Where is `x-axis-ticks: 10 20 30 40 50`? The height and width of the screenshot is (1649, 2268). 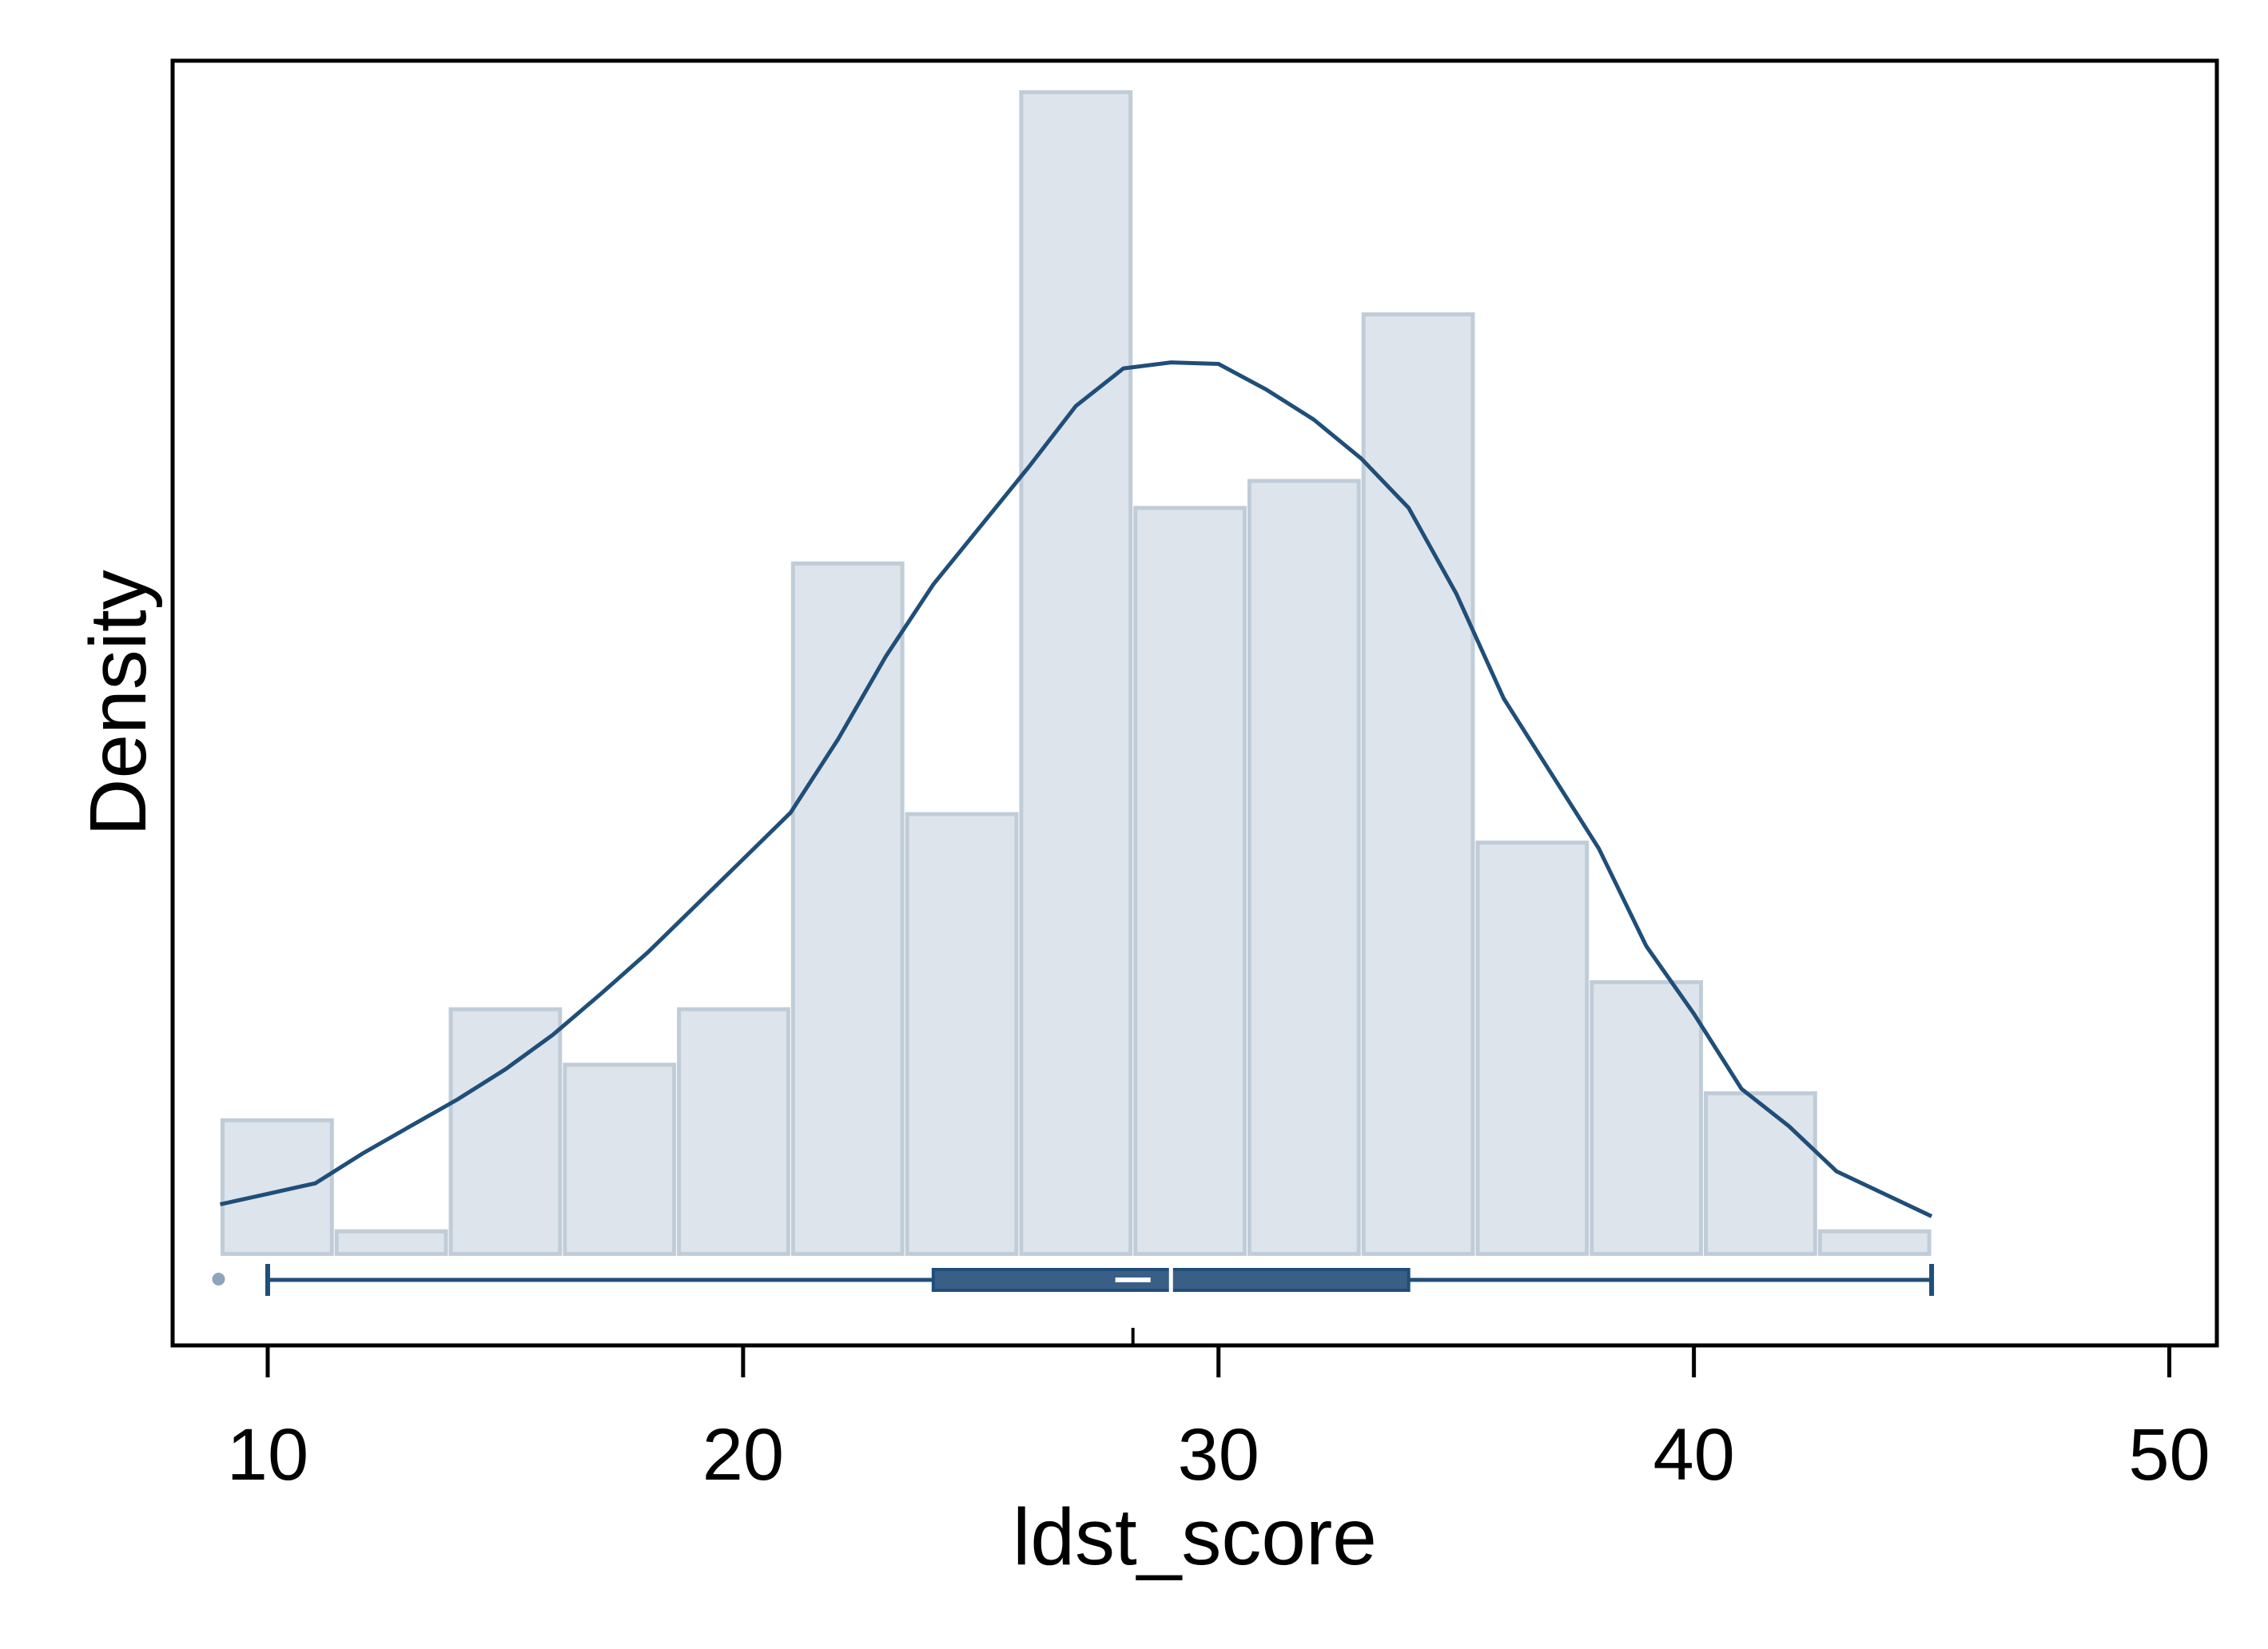
x-axis-ticks: 10 20 30 40 50 is located at coordinates (1218, 1420).